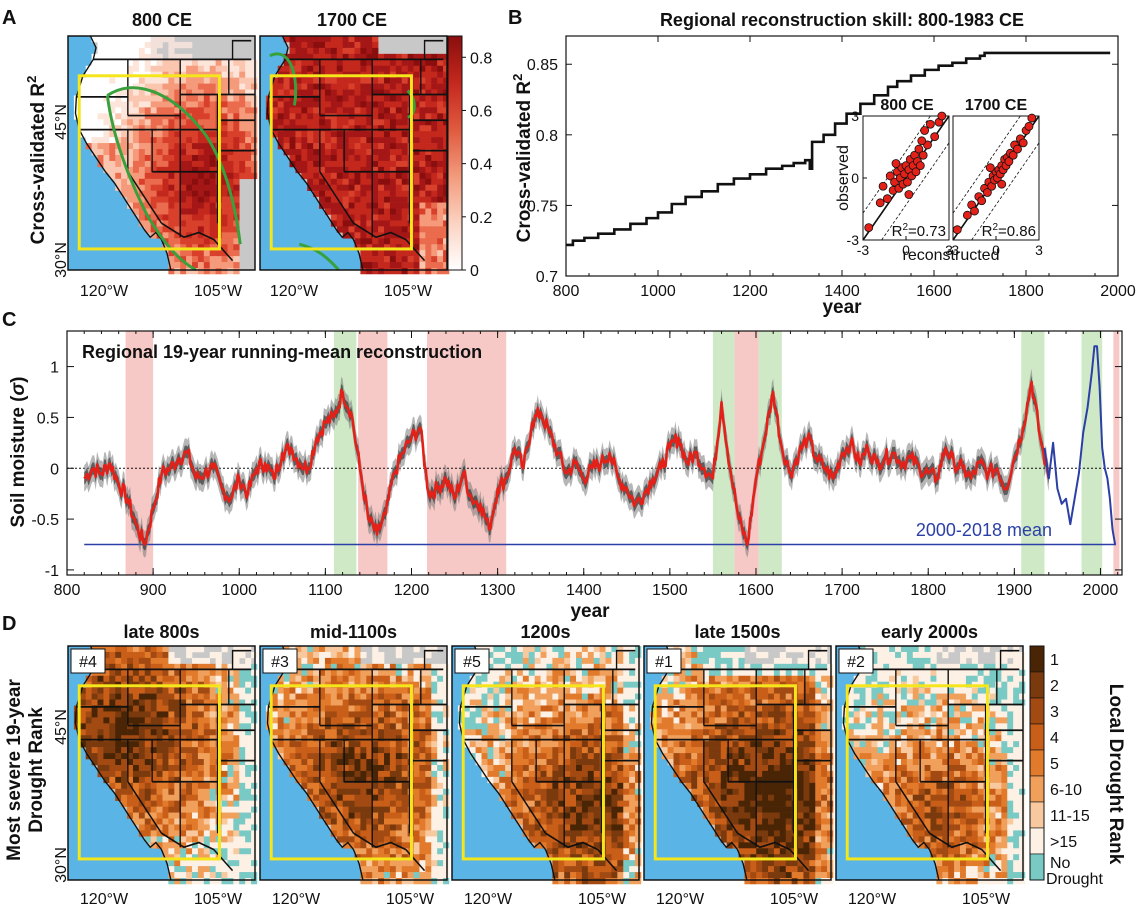  What do you see at coordinates (123, 763) in the screenshot?
I see `coastline` at bounding box center [123, 763].